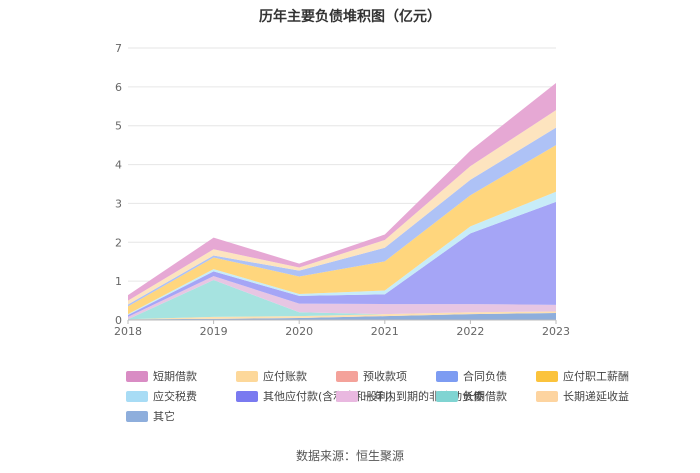  Describe the element at coordinates (164, 416) in the screenshot. I see `legend-label: 其它` at that location.